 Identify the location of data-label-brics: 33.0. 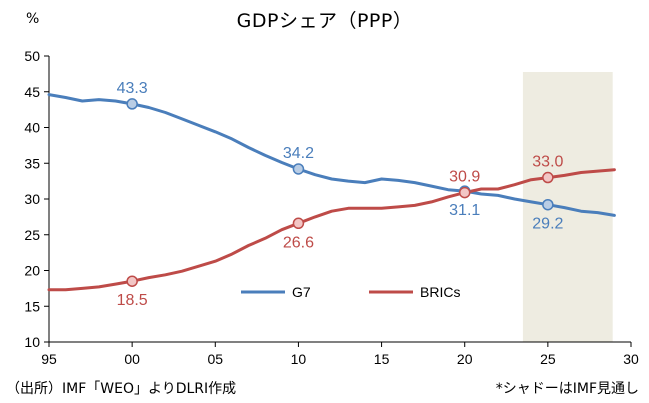
(547, 162).